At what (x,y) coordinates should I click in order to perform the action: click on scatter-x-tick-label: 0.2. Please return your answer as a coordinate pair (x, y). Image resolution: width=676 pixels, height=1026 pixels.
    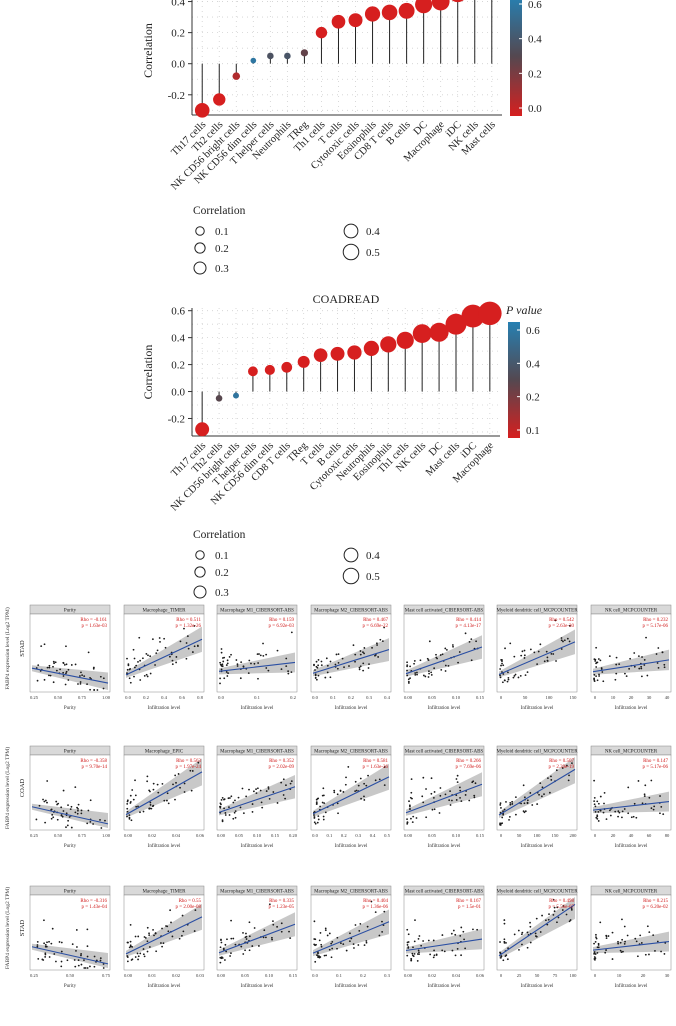
    Looking at the image, I should click on (293, 697).